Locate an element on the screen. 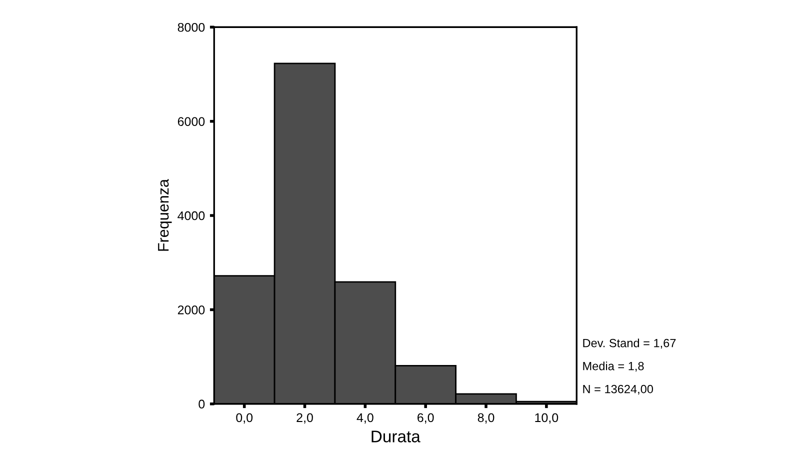  x-axis-title: Durata is located at coordinates (396, 436).